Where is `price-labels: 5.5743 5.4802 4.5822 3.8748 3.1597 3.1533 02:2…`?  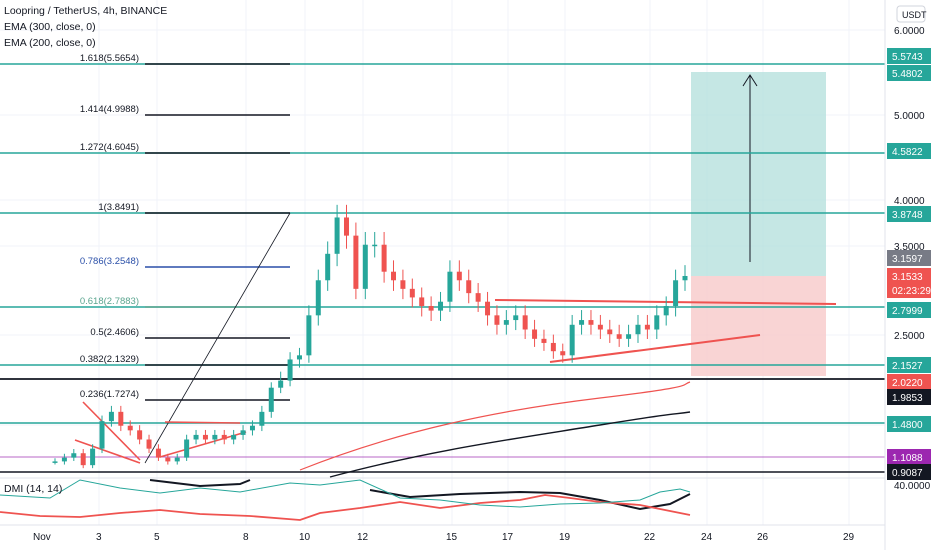 price-labels: 5.5743 5.4802 4.5822 3.8748 3.1597 3.1533 02:2… is located at coordinates (909, 264).